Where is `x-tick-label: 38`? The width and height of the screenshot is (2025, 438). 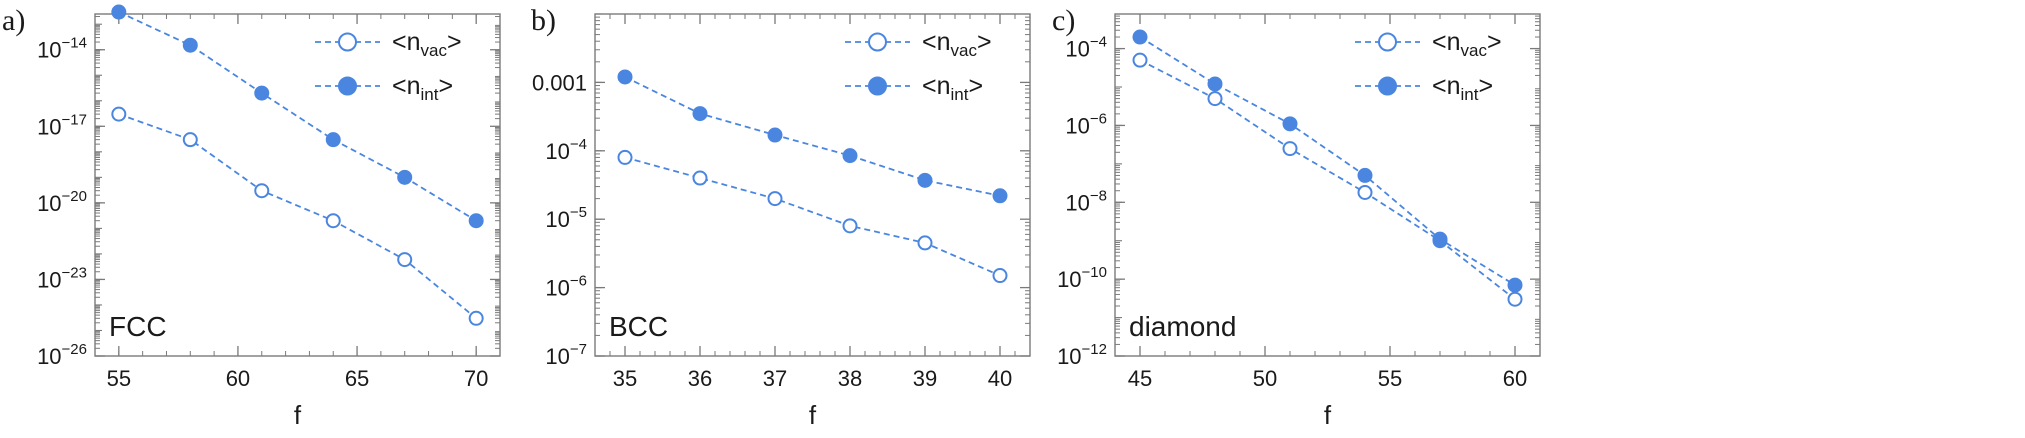 x-tick-label: 38 is located at coordinates (850, 378).